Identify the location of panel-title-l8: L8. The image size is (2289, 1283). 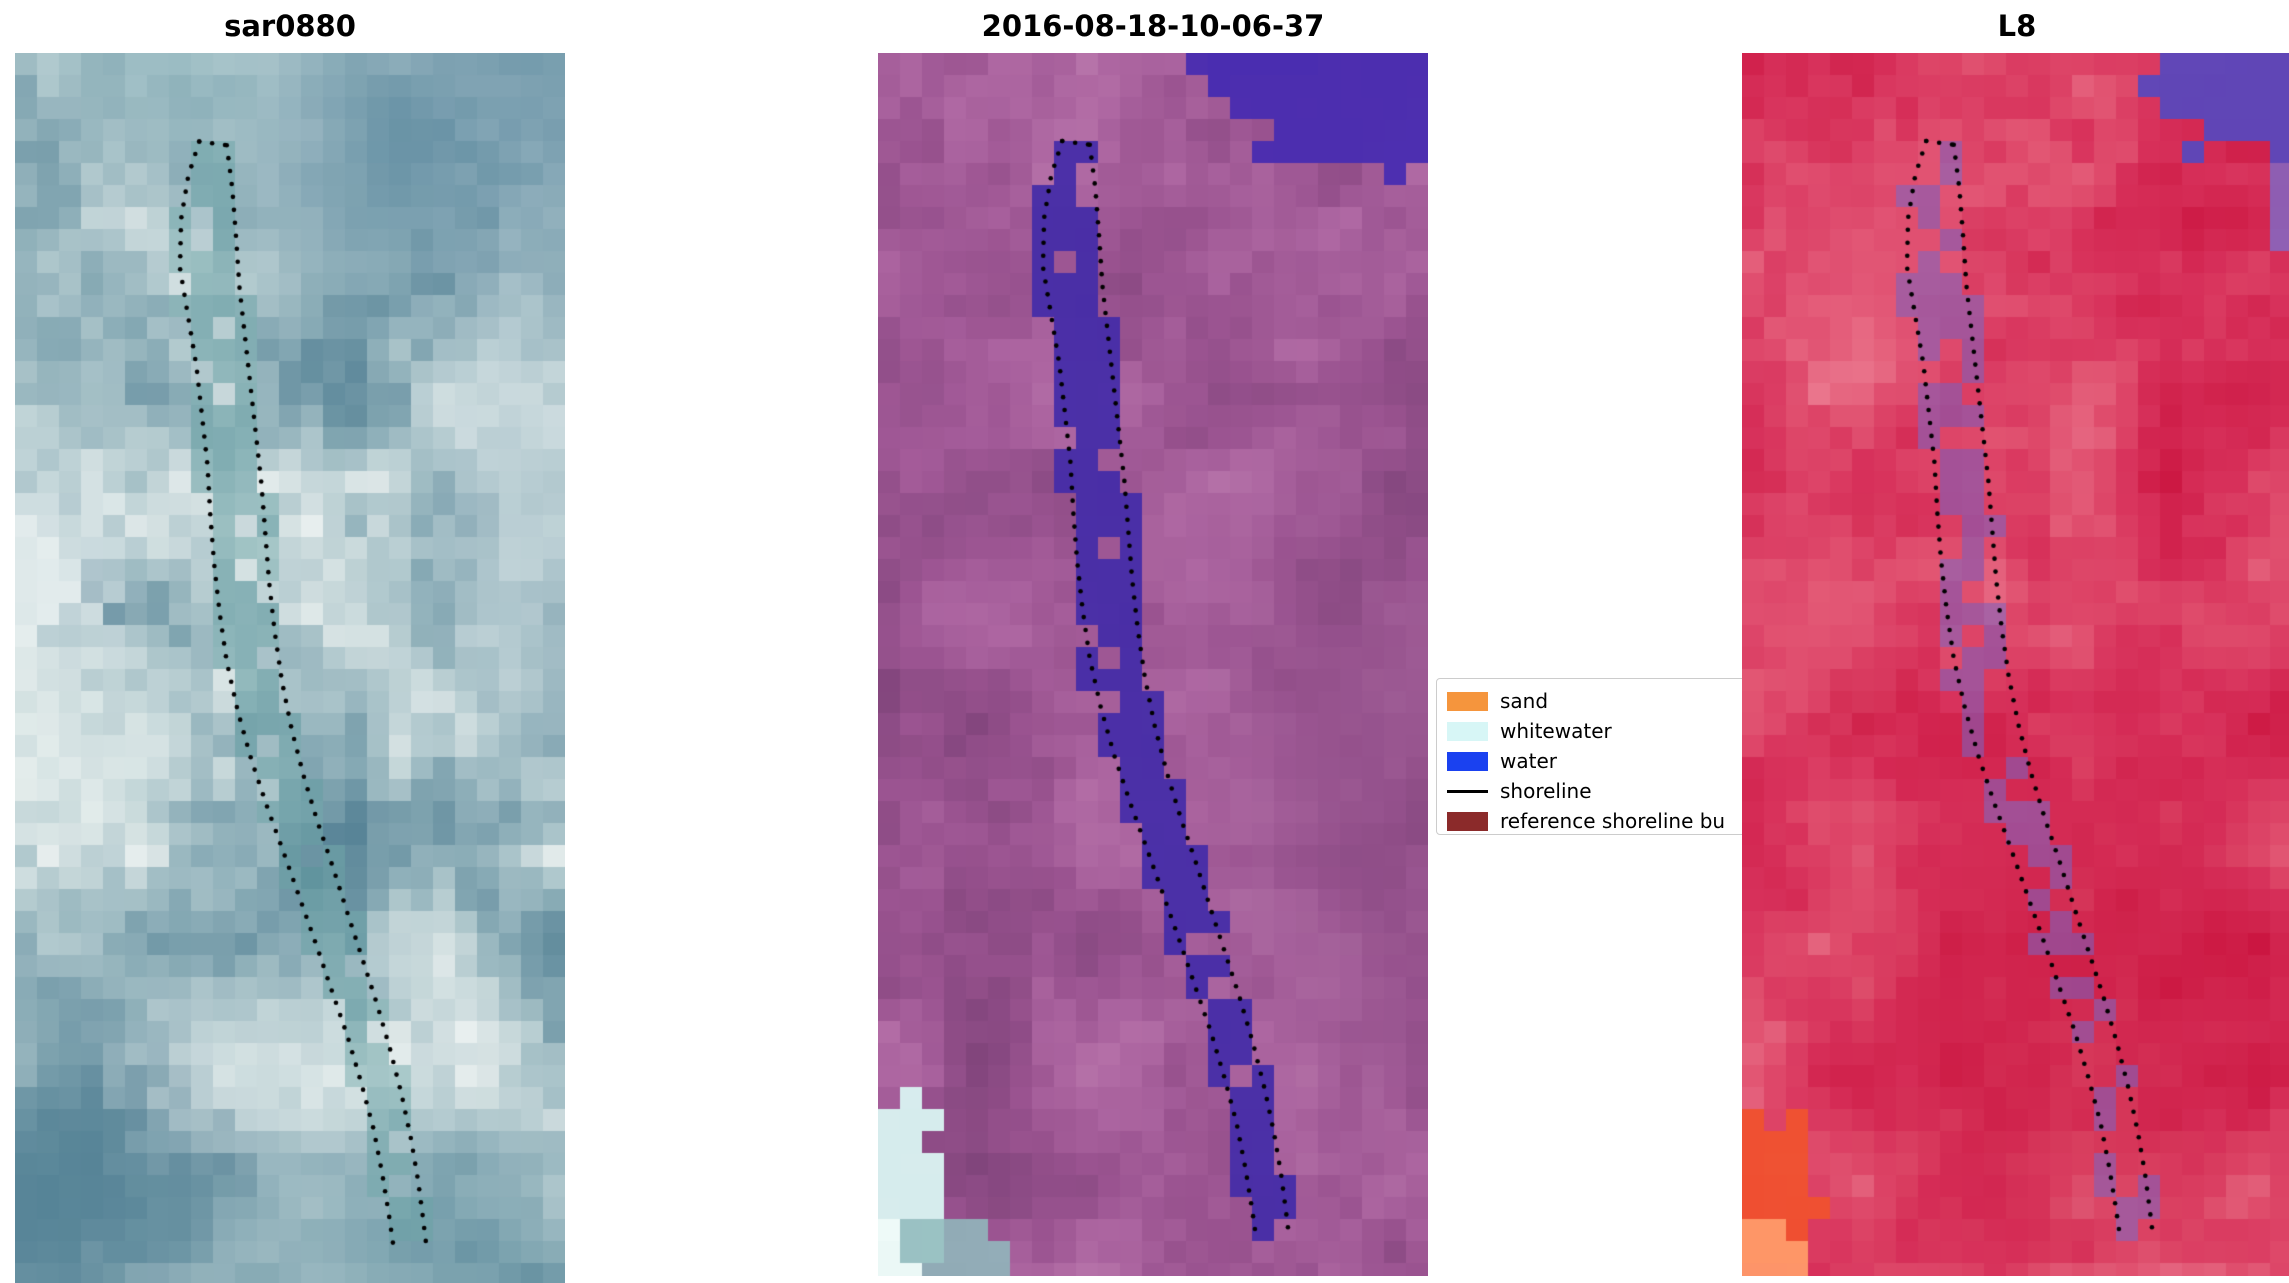
(2017, 26).